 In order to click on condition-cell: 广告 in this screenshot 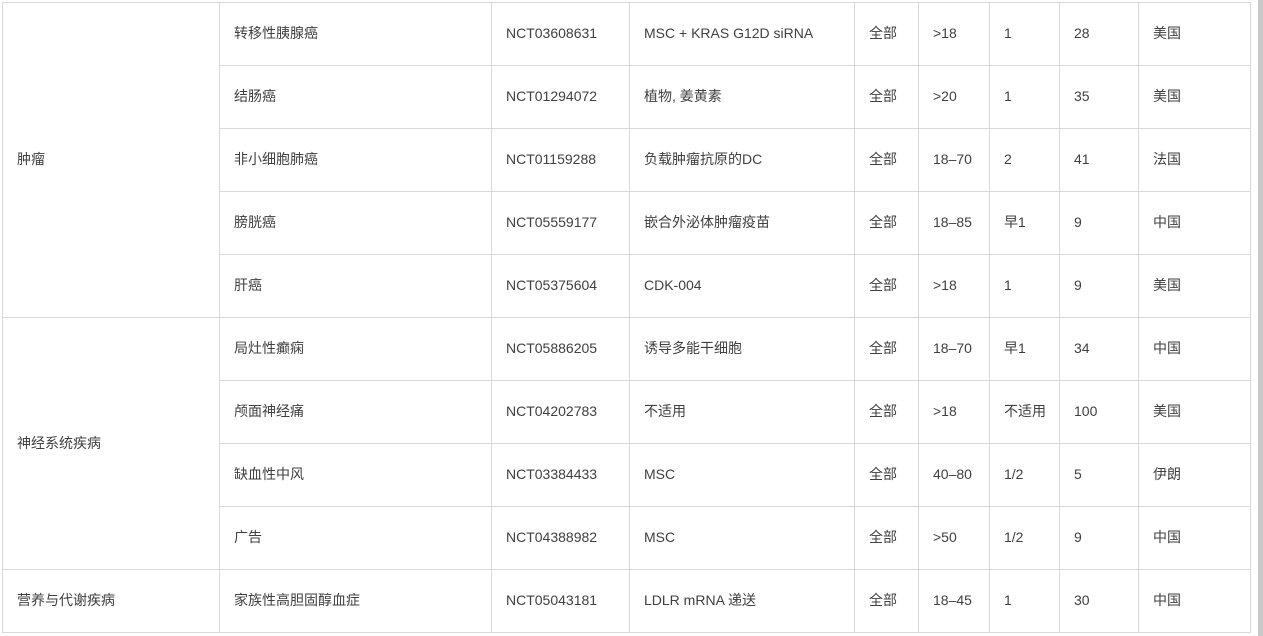, I will do `click(355, 538)`.